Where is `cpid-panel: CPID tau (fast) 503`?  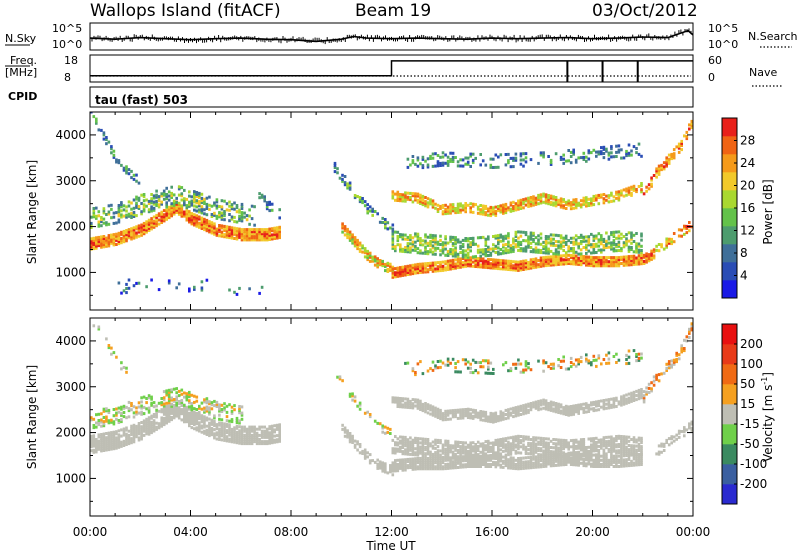
cpid-panel: CPID tau (fast) 503 is located at coordinates (351, 97).